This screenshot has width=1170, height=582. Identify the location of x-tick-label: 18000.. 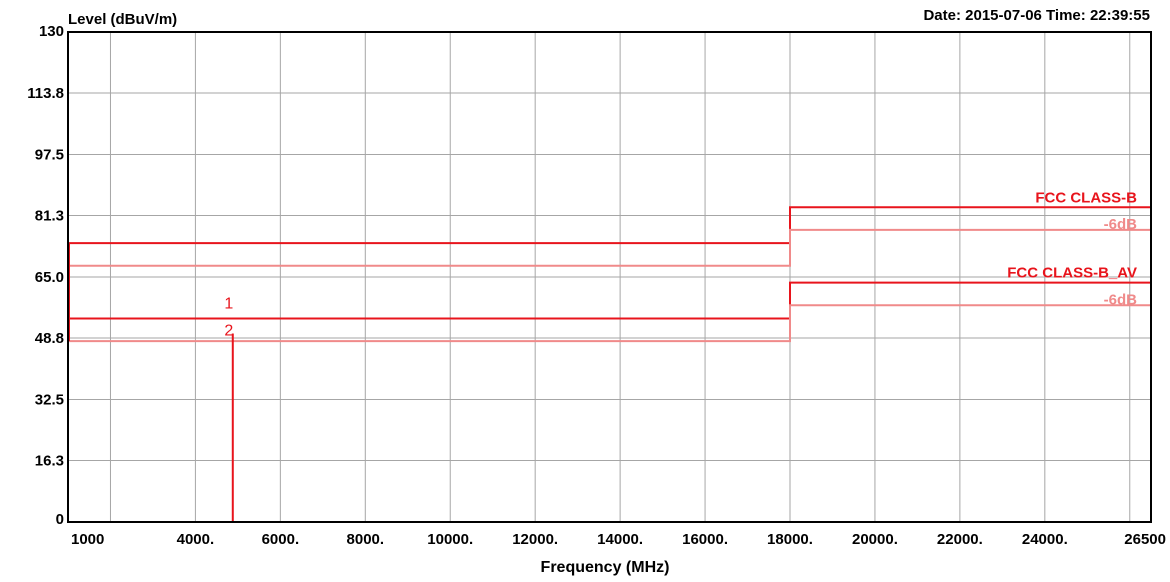
(790, 539).